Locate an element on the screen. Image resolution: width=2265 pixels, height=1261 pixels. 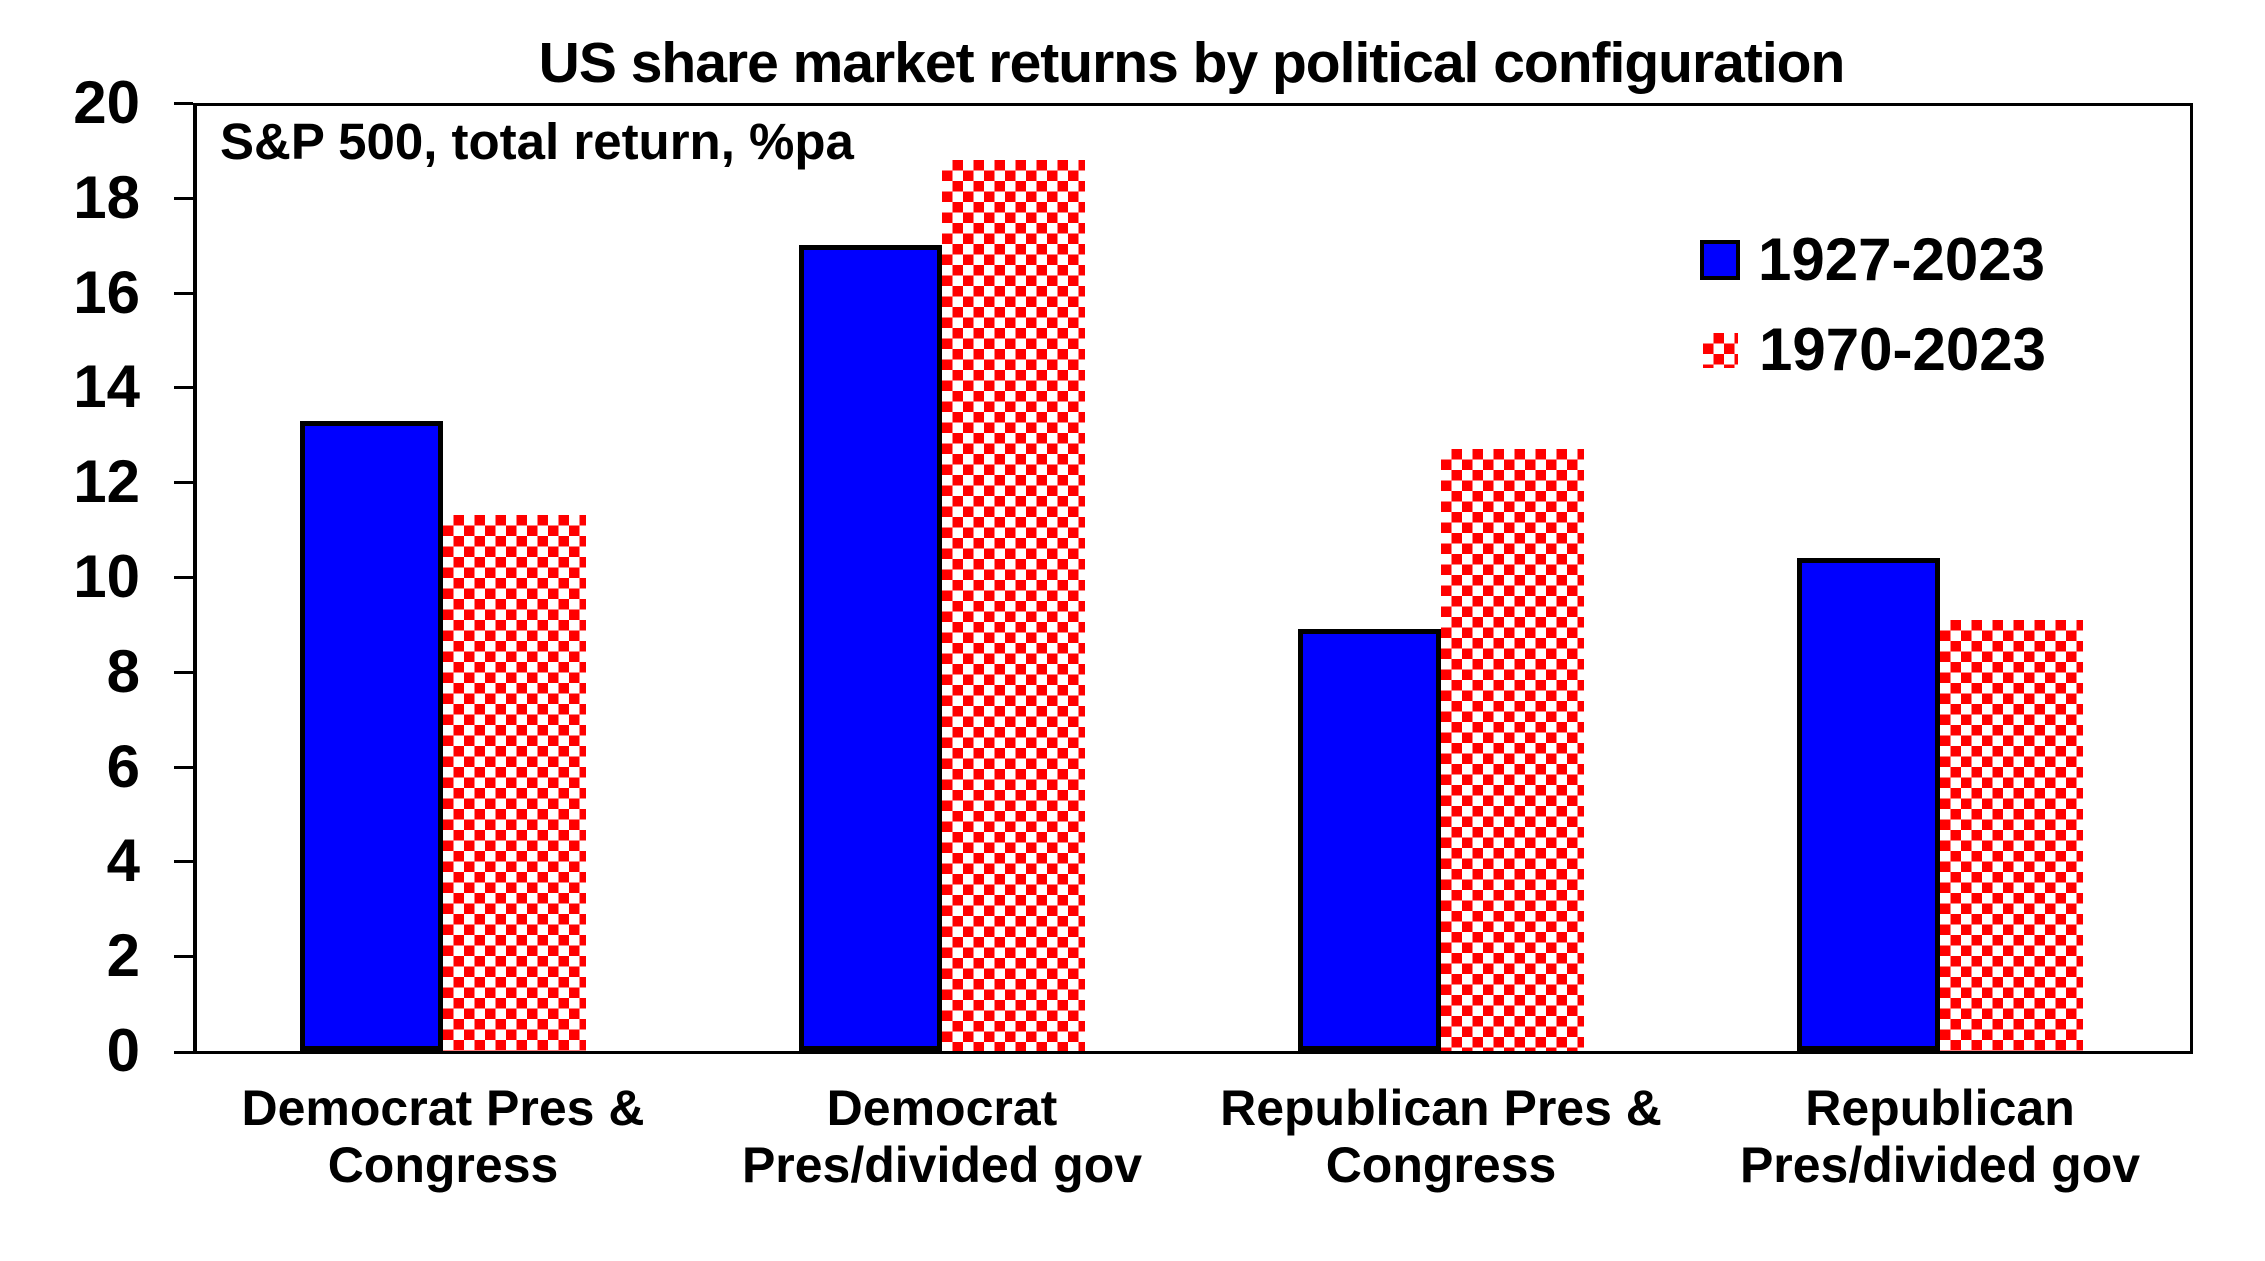
legend-item: 1970-2023 is located at coordinates (1873, 350).